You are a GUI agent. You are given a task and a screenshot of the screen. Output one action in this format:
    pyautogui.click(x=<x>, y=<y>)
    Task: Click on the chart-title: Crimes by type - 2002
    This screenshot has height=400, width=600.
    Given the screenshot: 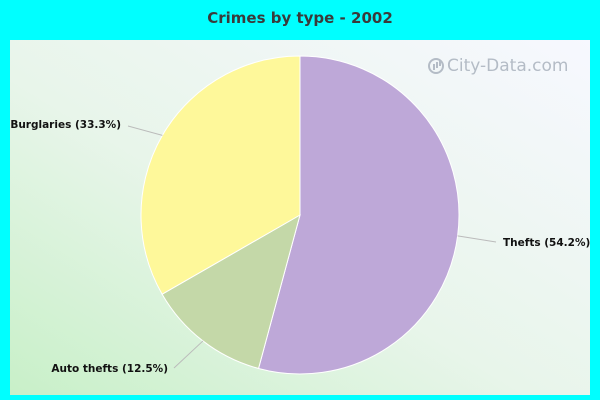 What is the action you would take?
    pyautogui.click(x=300, y=18)
    